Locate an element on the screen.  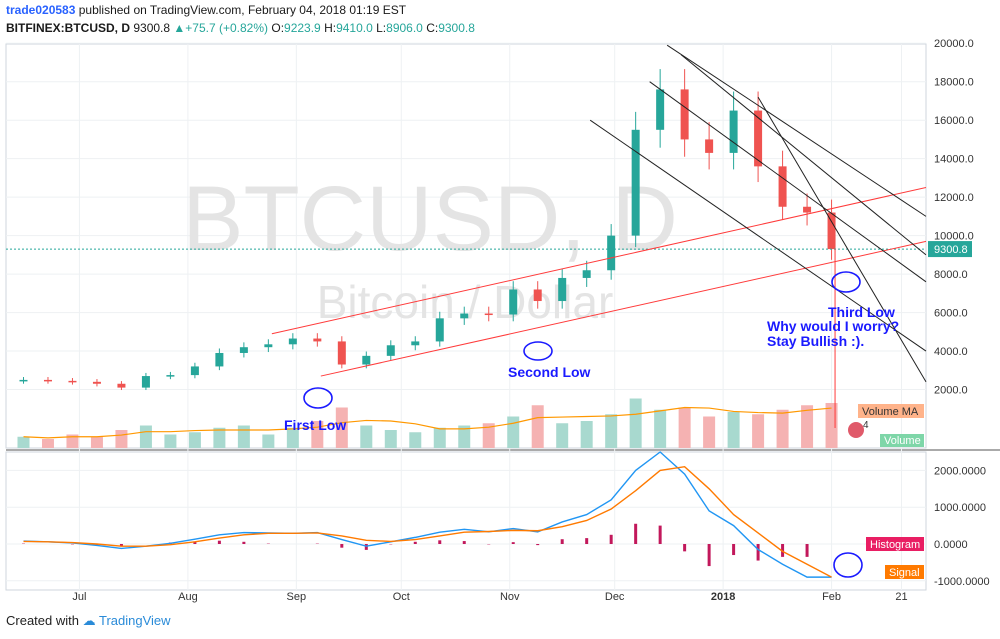
volume-legend-badge is located at coordinates (902, 440).